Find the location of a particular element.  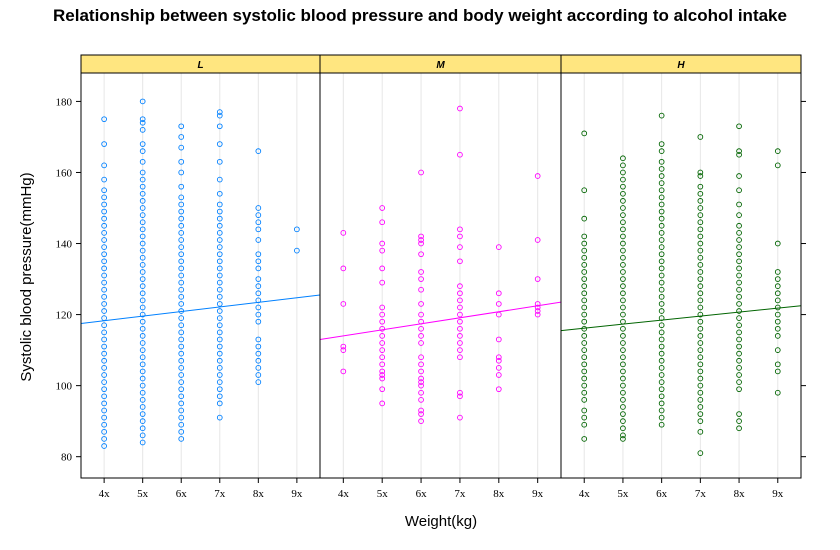

x-axis-title: Weight(kg) is located at coordinates (441, 521).